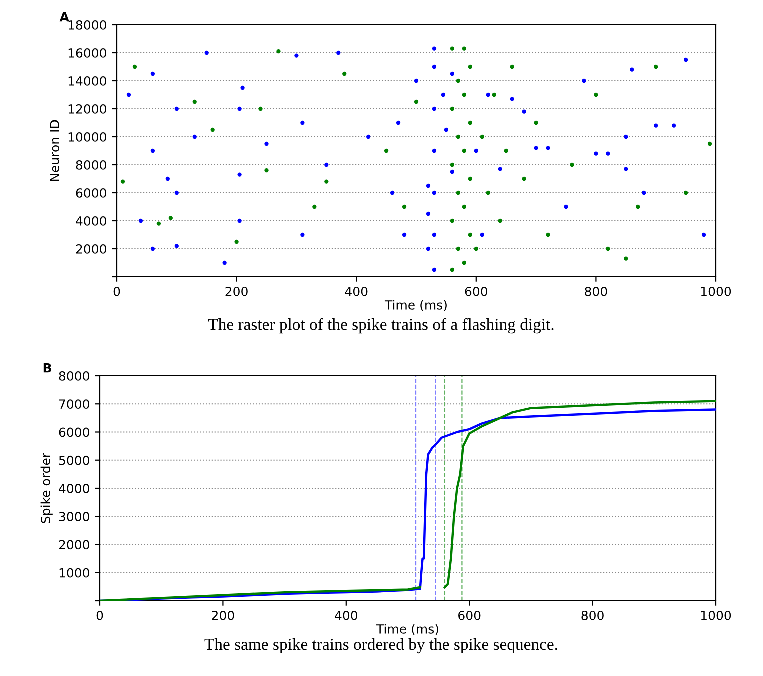 Image resolution: width=763 pixels, height=676 pixels. I want to click on y-tick-label: 1000, so click(75, 573).